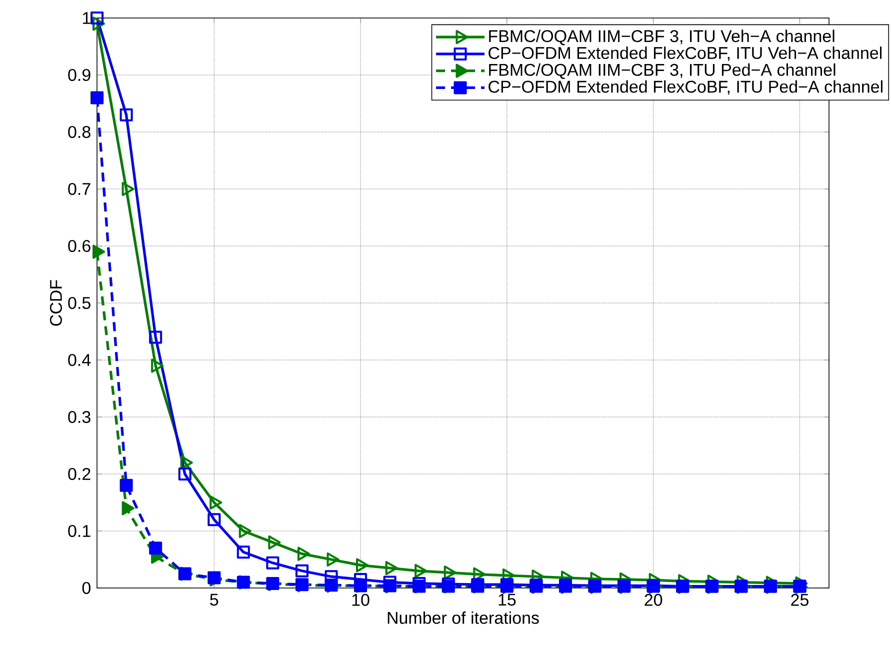  I want to click on y-tick-label: 0.2, so click(79, 474).